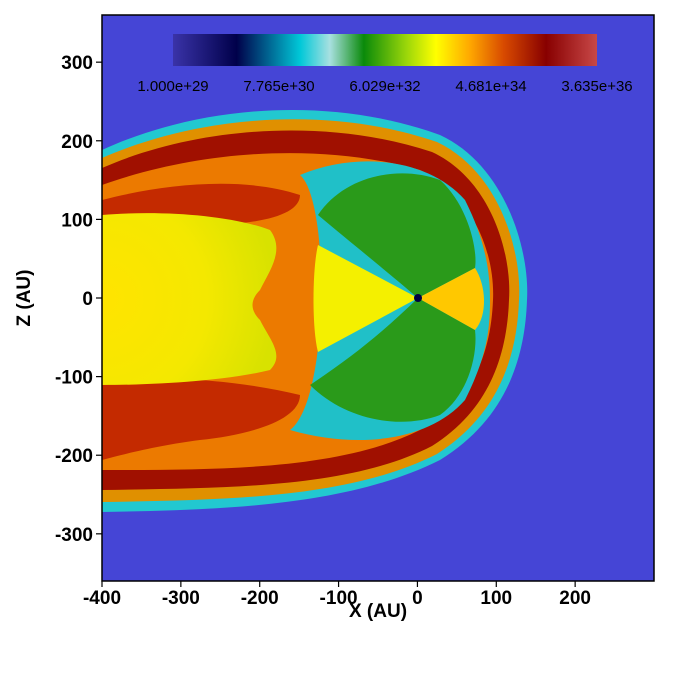 The image size is (684, 684). I want to click on x-tick-label: -300, so click(181, 598).